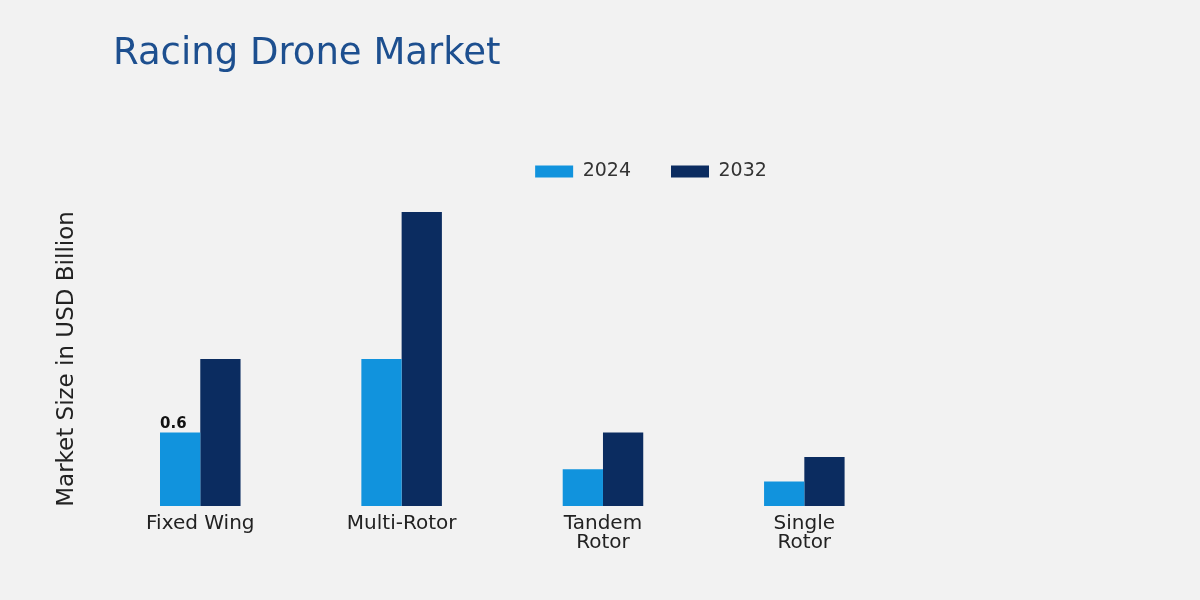  I want to click on x-tick-label: Single Rotor, so click(804, 531).